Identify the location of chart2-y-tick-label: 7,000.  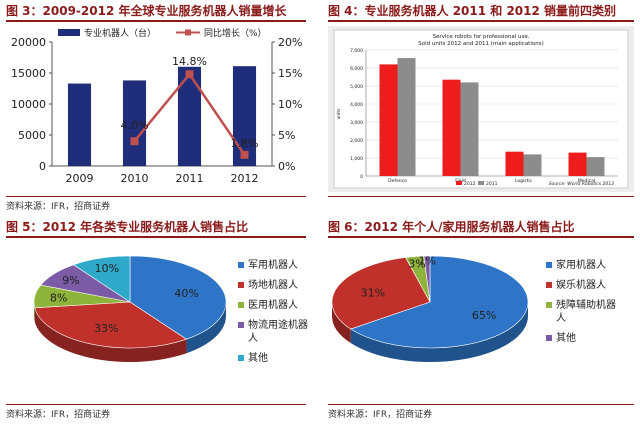
(356, 51).